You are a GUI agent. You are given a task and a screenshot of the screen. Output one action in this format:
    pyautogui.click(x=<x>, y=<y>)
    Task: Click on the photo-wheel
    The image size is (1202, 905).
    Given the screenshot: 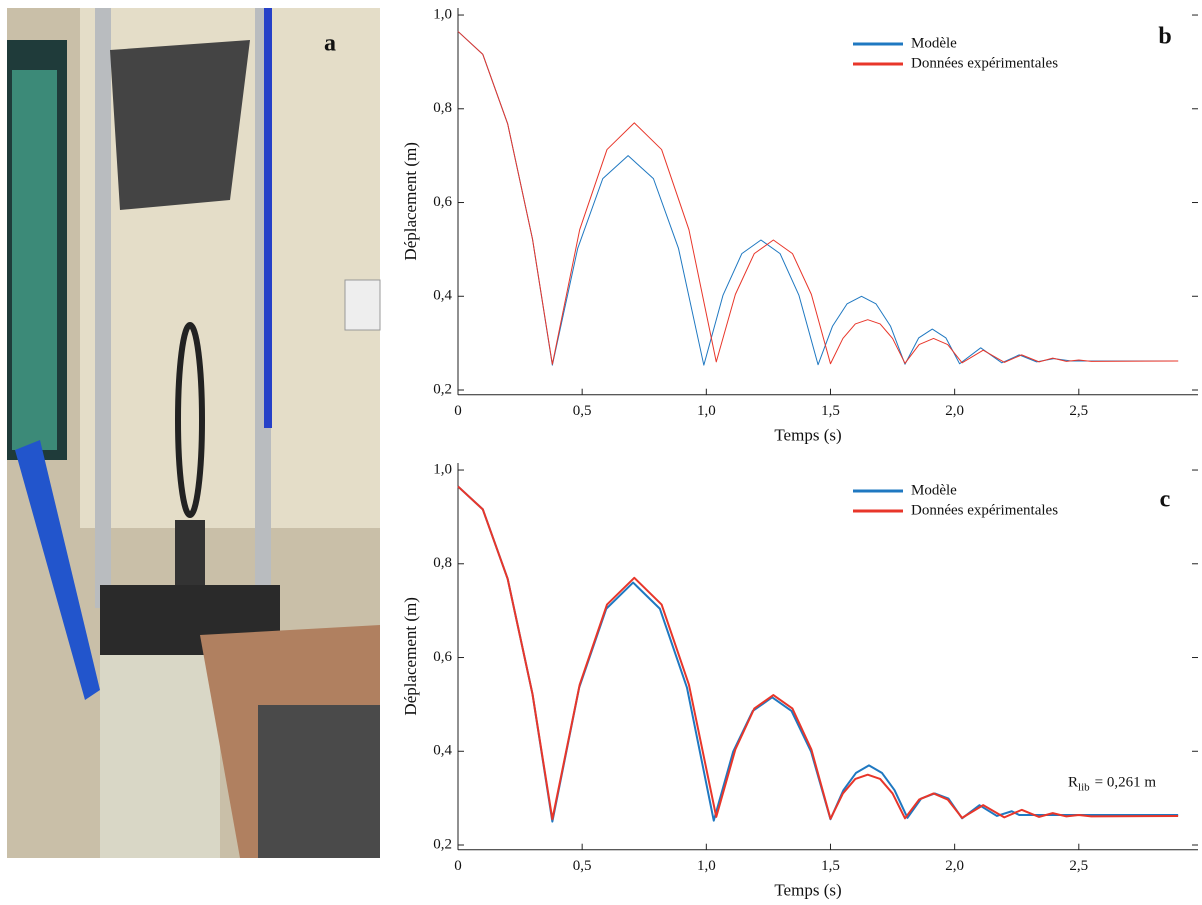 What is the action you would take?
    pyautogui.click(x=190, y=420)
    